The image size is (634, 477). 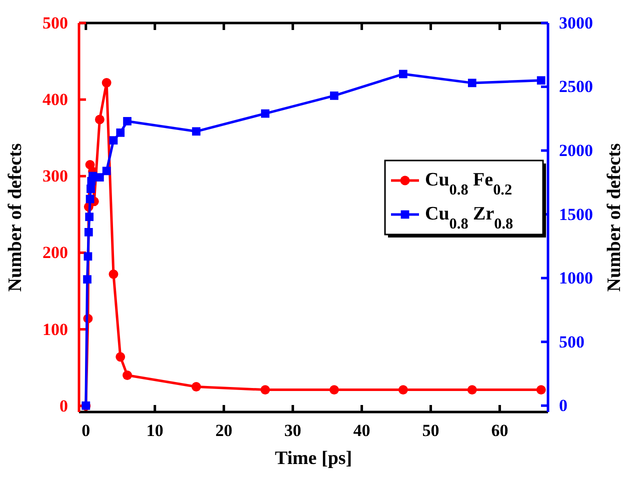 What do you see at coordinates (313, 458) in the screenshot?
I see `x-axis-title: Time [ps]` at bounding box center [313, 458].